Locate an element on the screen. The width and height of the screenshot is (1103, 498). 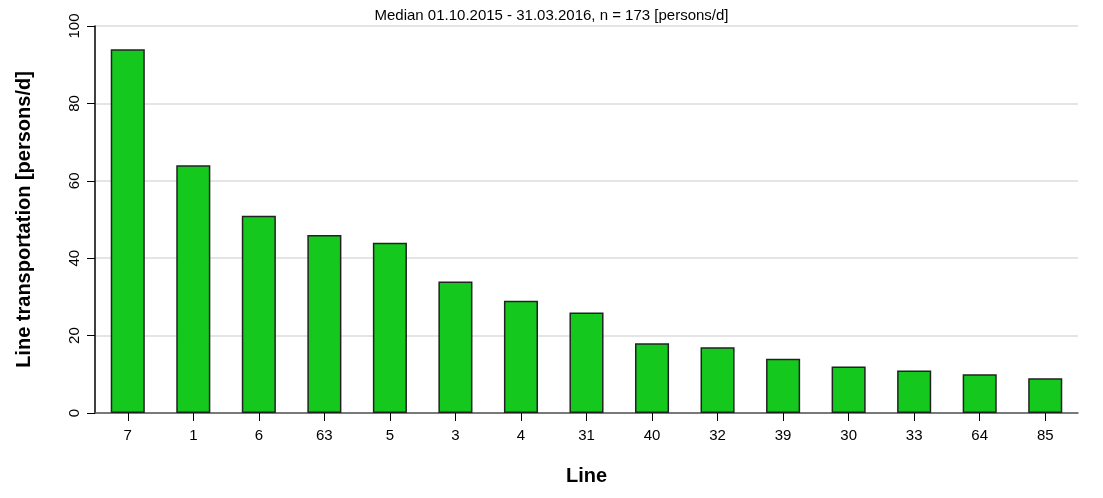
y-tick-label: 80 is located at coordinates (73, 103).